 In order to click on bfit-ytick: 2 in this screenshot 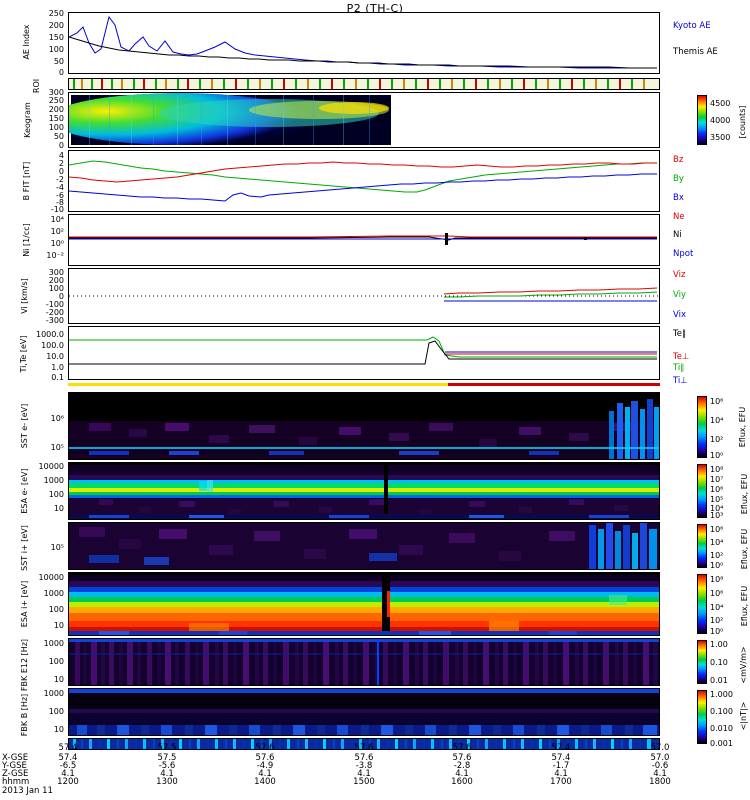, I will do `click(61, 163)`.